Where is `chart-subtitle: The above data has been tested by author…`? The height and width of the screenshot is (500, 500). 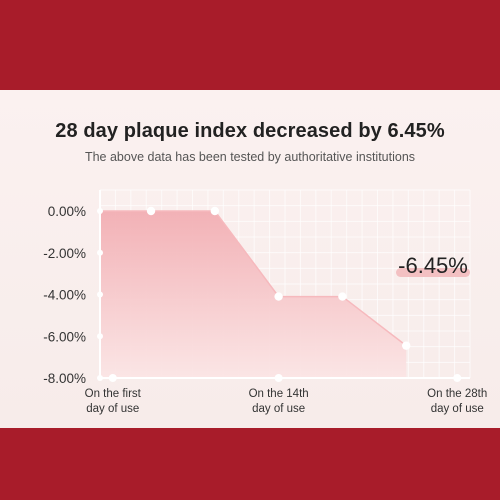 chart-subtitle: The above data has been tested by author… is located at coordinates (250, 157).